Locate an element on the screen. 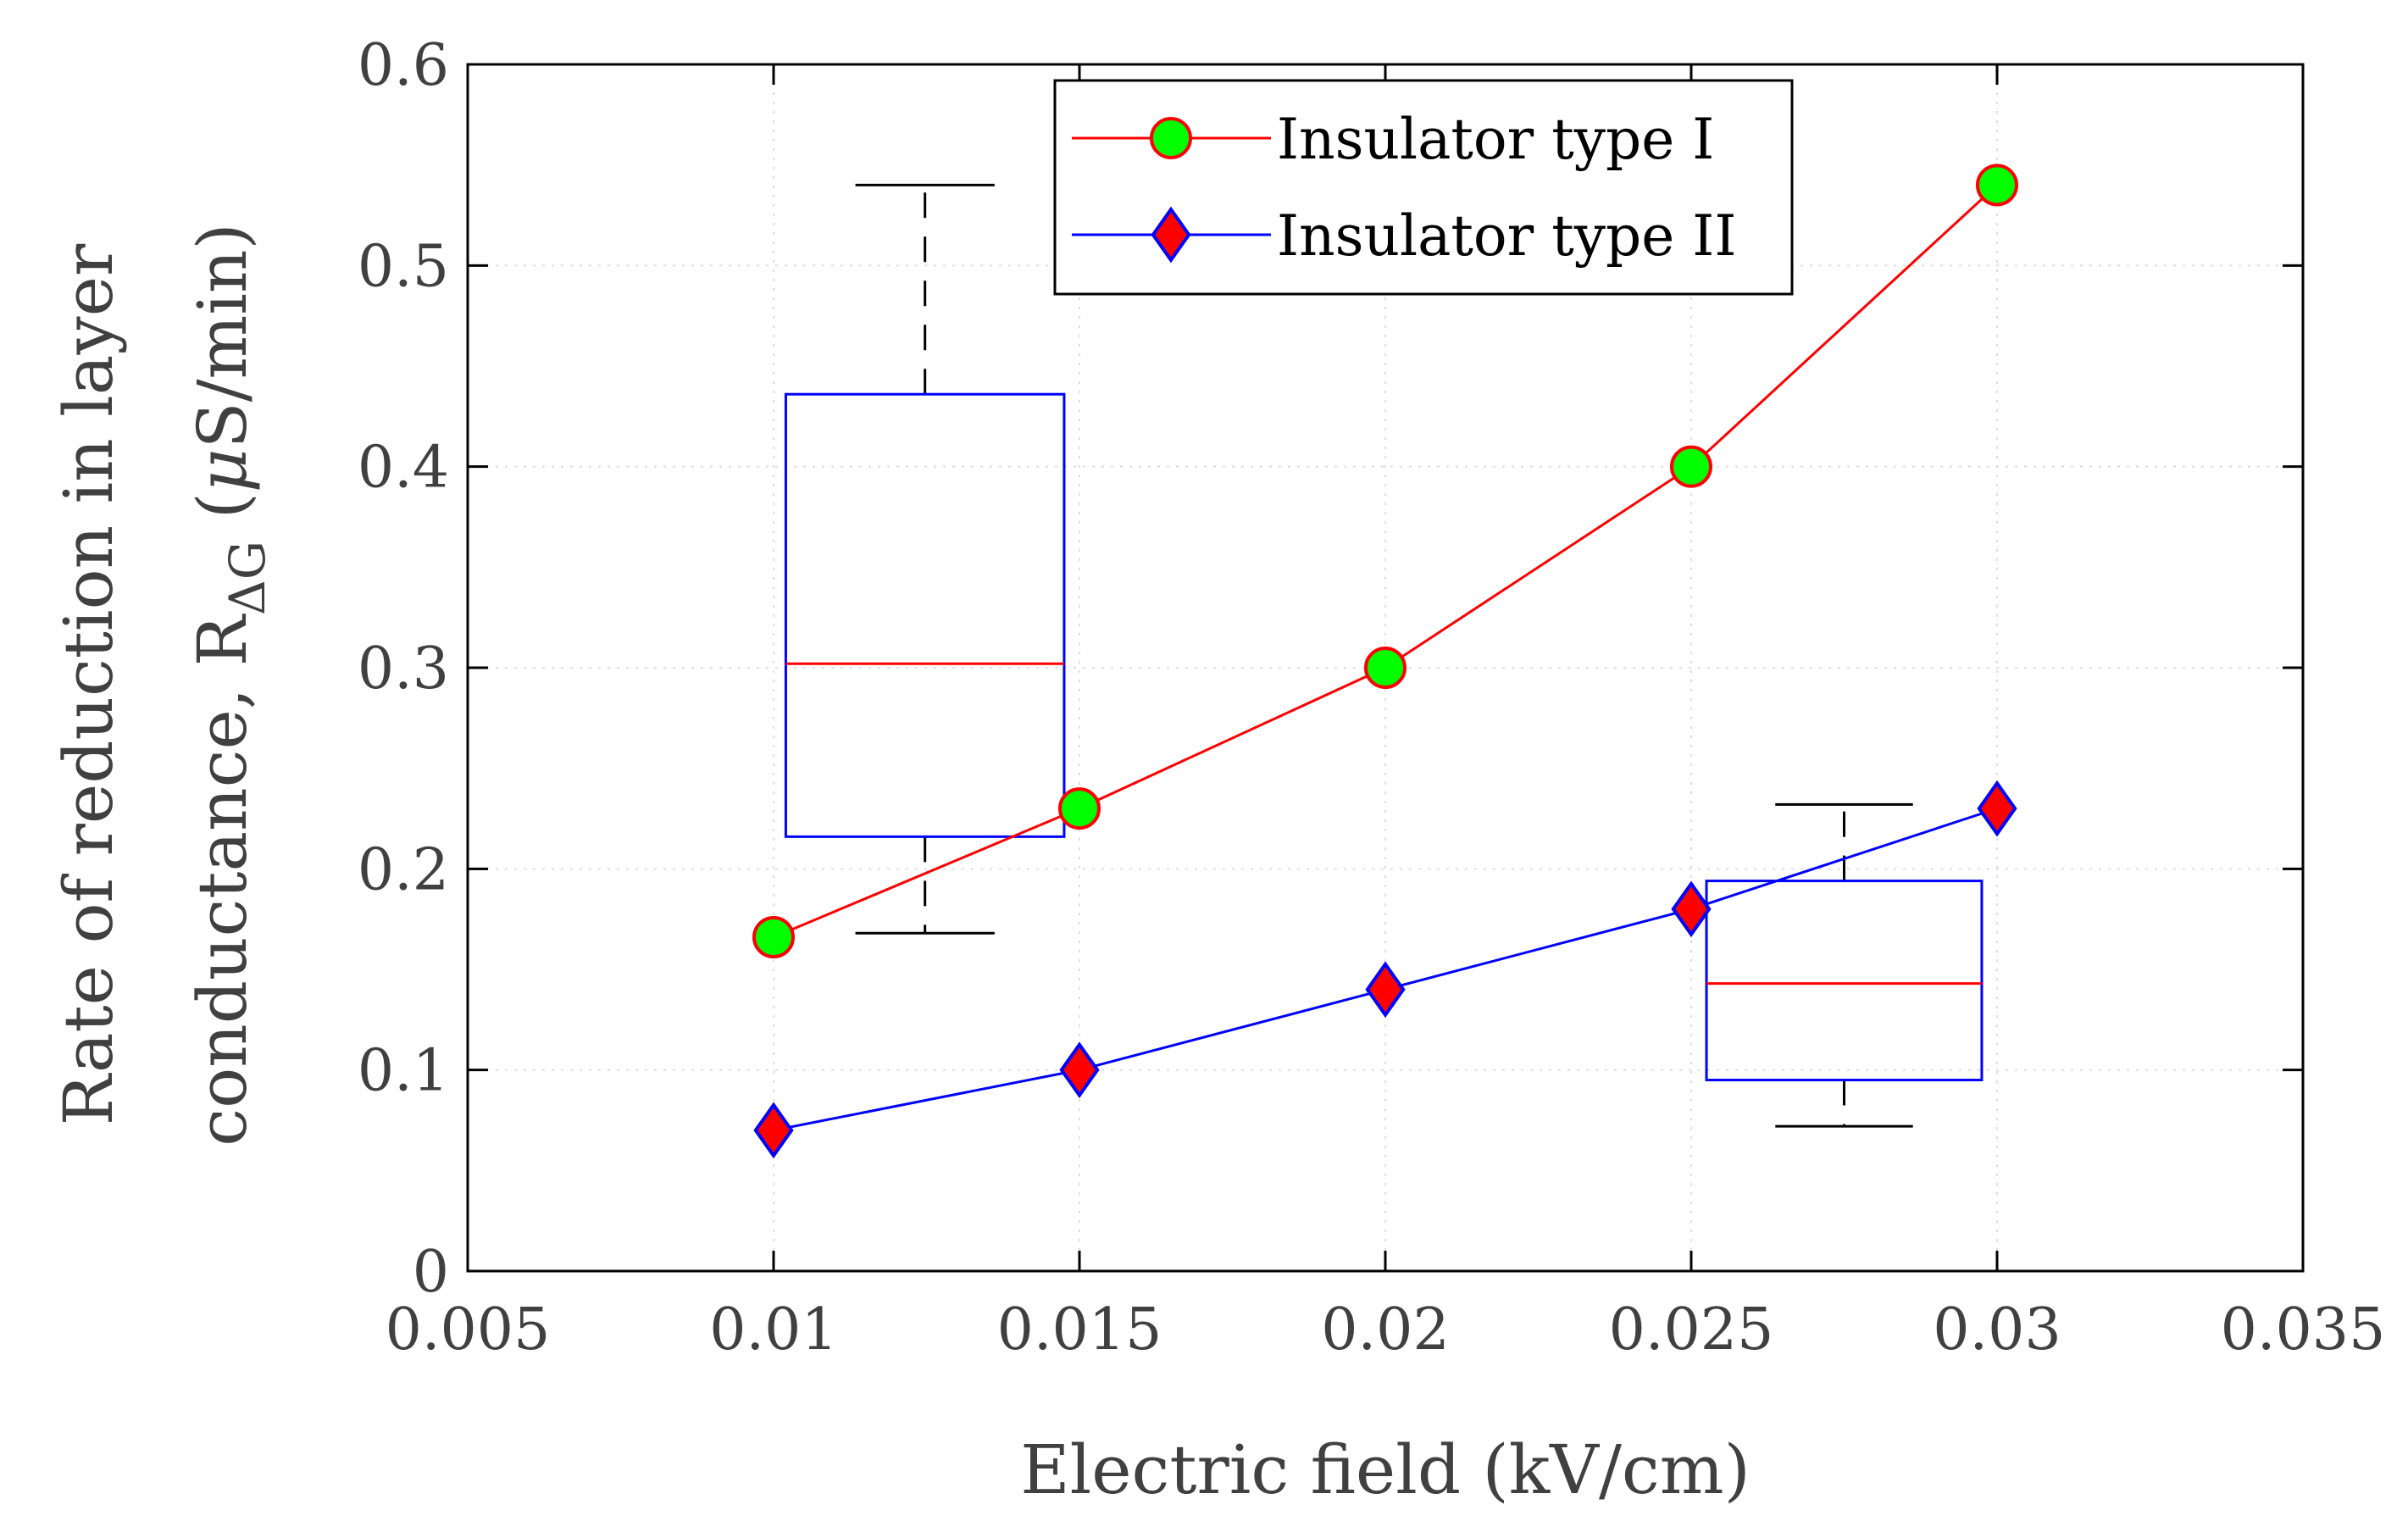 This screenshot has width=2408, height=1538. y-axis-title-line-2: conductance, RΔG (μS/min) is located at coordinates (229, 684).